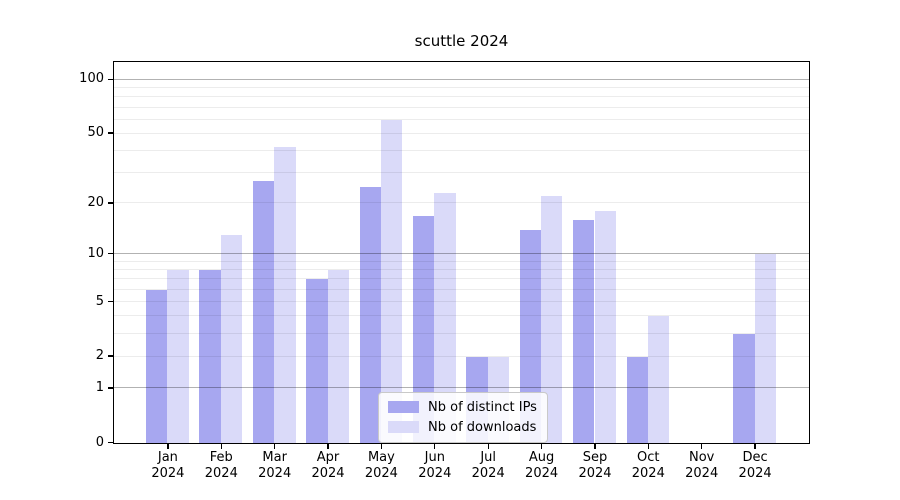  Describe the element at coordinates (702, 457) in the screenshot. I see `x-tick-month: Nov` at that location.